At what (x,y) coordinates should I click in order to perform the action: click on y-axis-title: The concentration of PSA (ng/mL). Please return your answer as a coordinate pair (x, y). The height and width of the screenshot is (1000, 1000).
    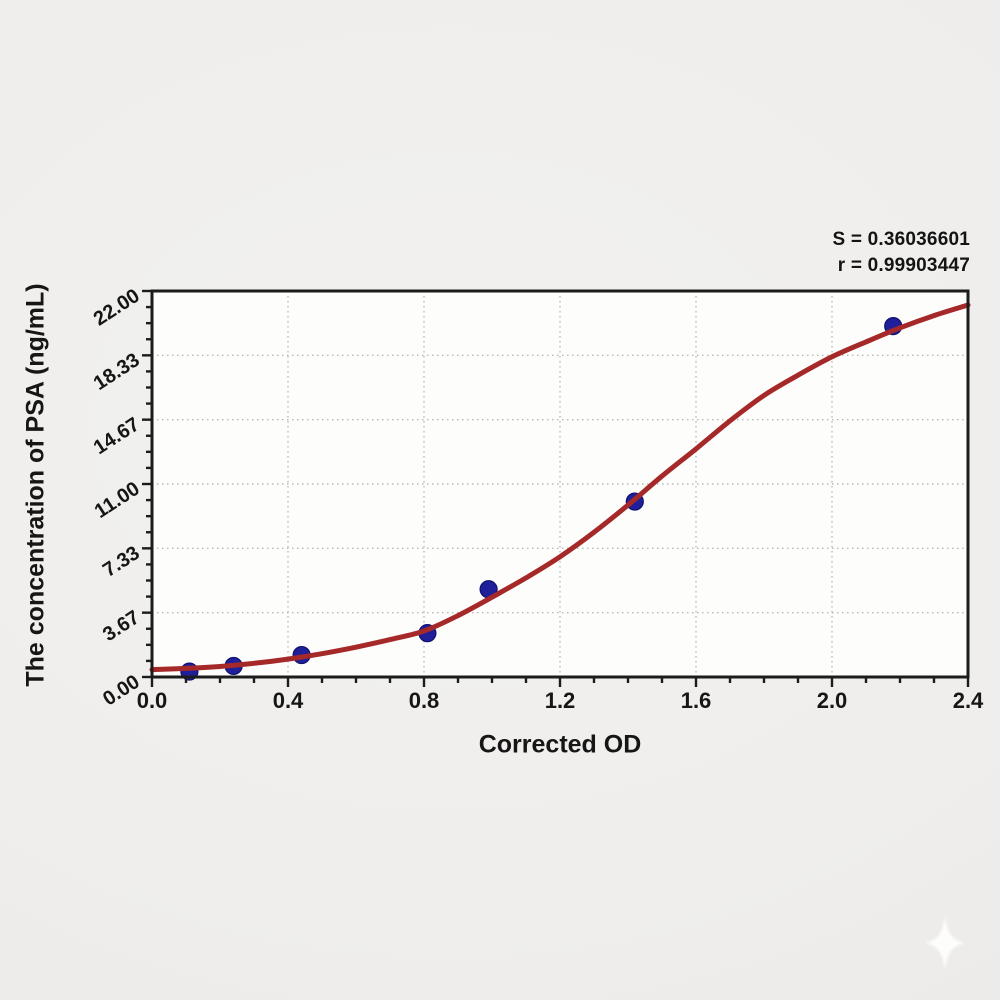
    Looking at the image, I should click on (35, 485).